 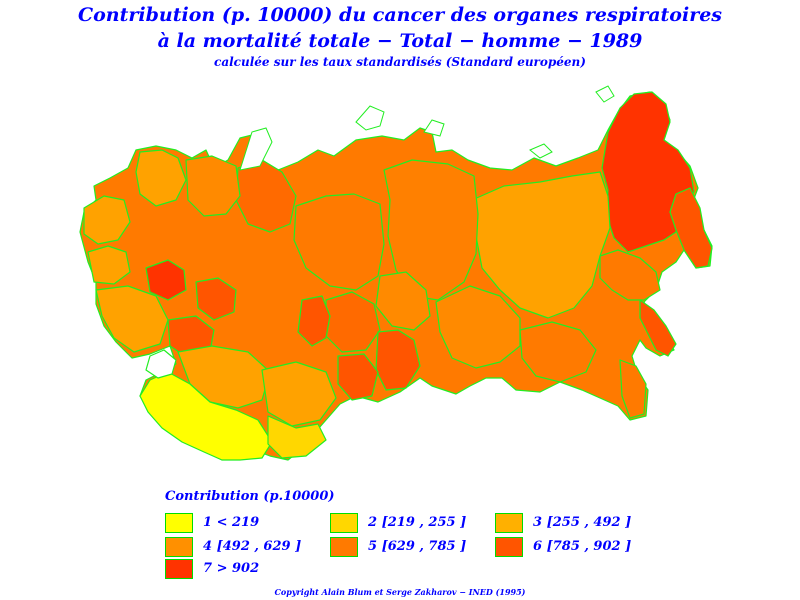 What do you see at coordinates (107, 220) in the screenshot?
I see `map-region-baltic` at bounding box center [107, 220].